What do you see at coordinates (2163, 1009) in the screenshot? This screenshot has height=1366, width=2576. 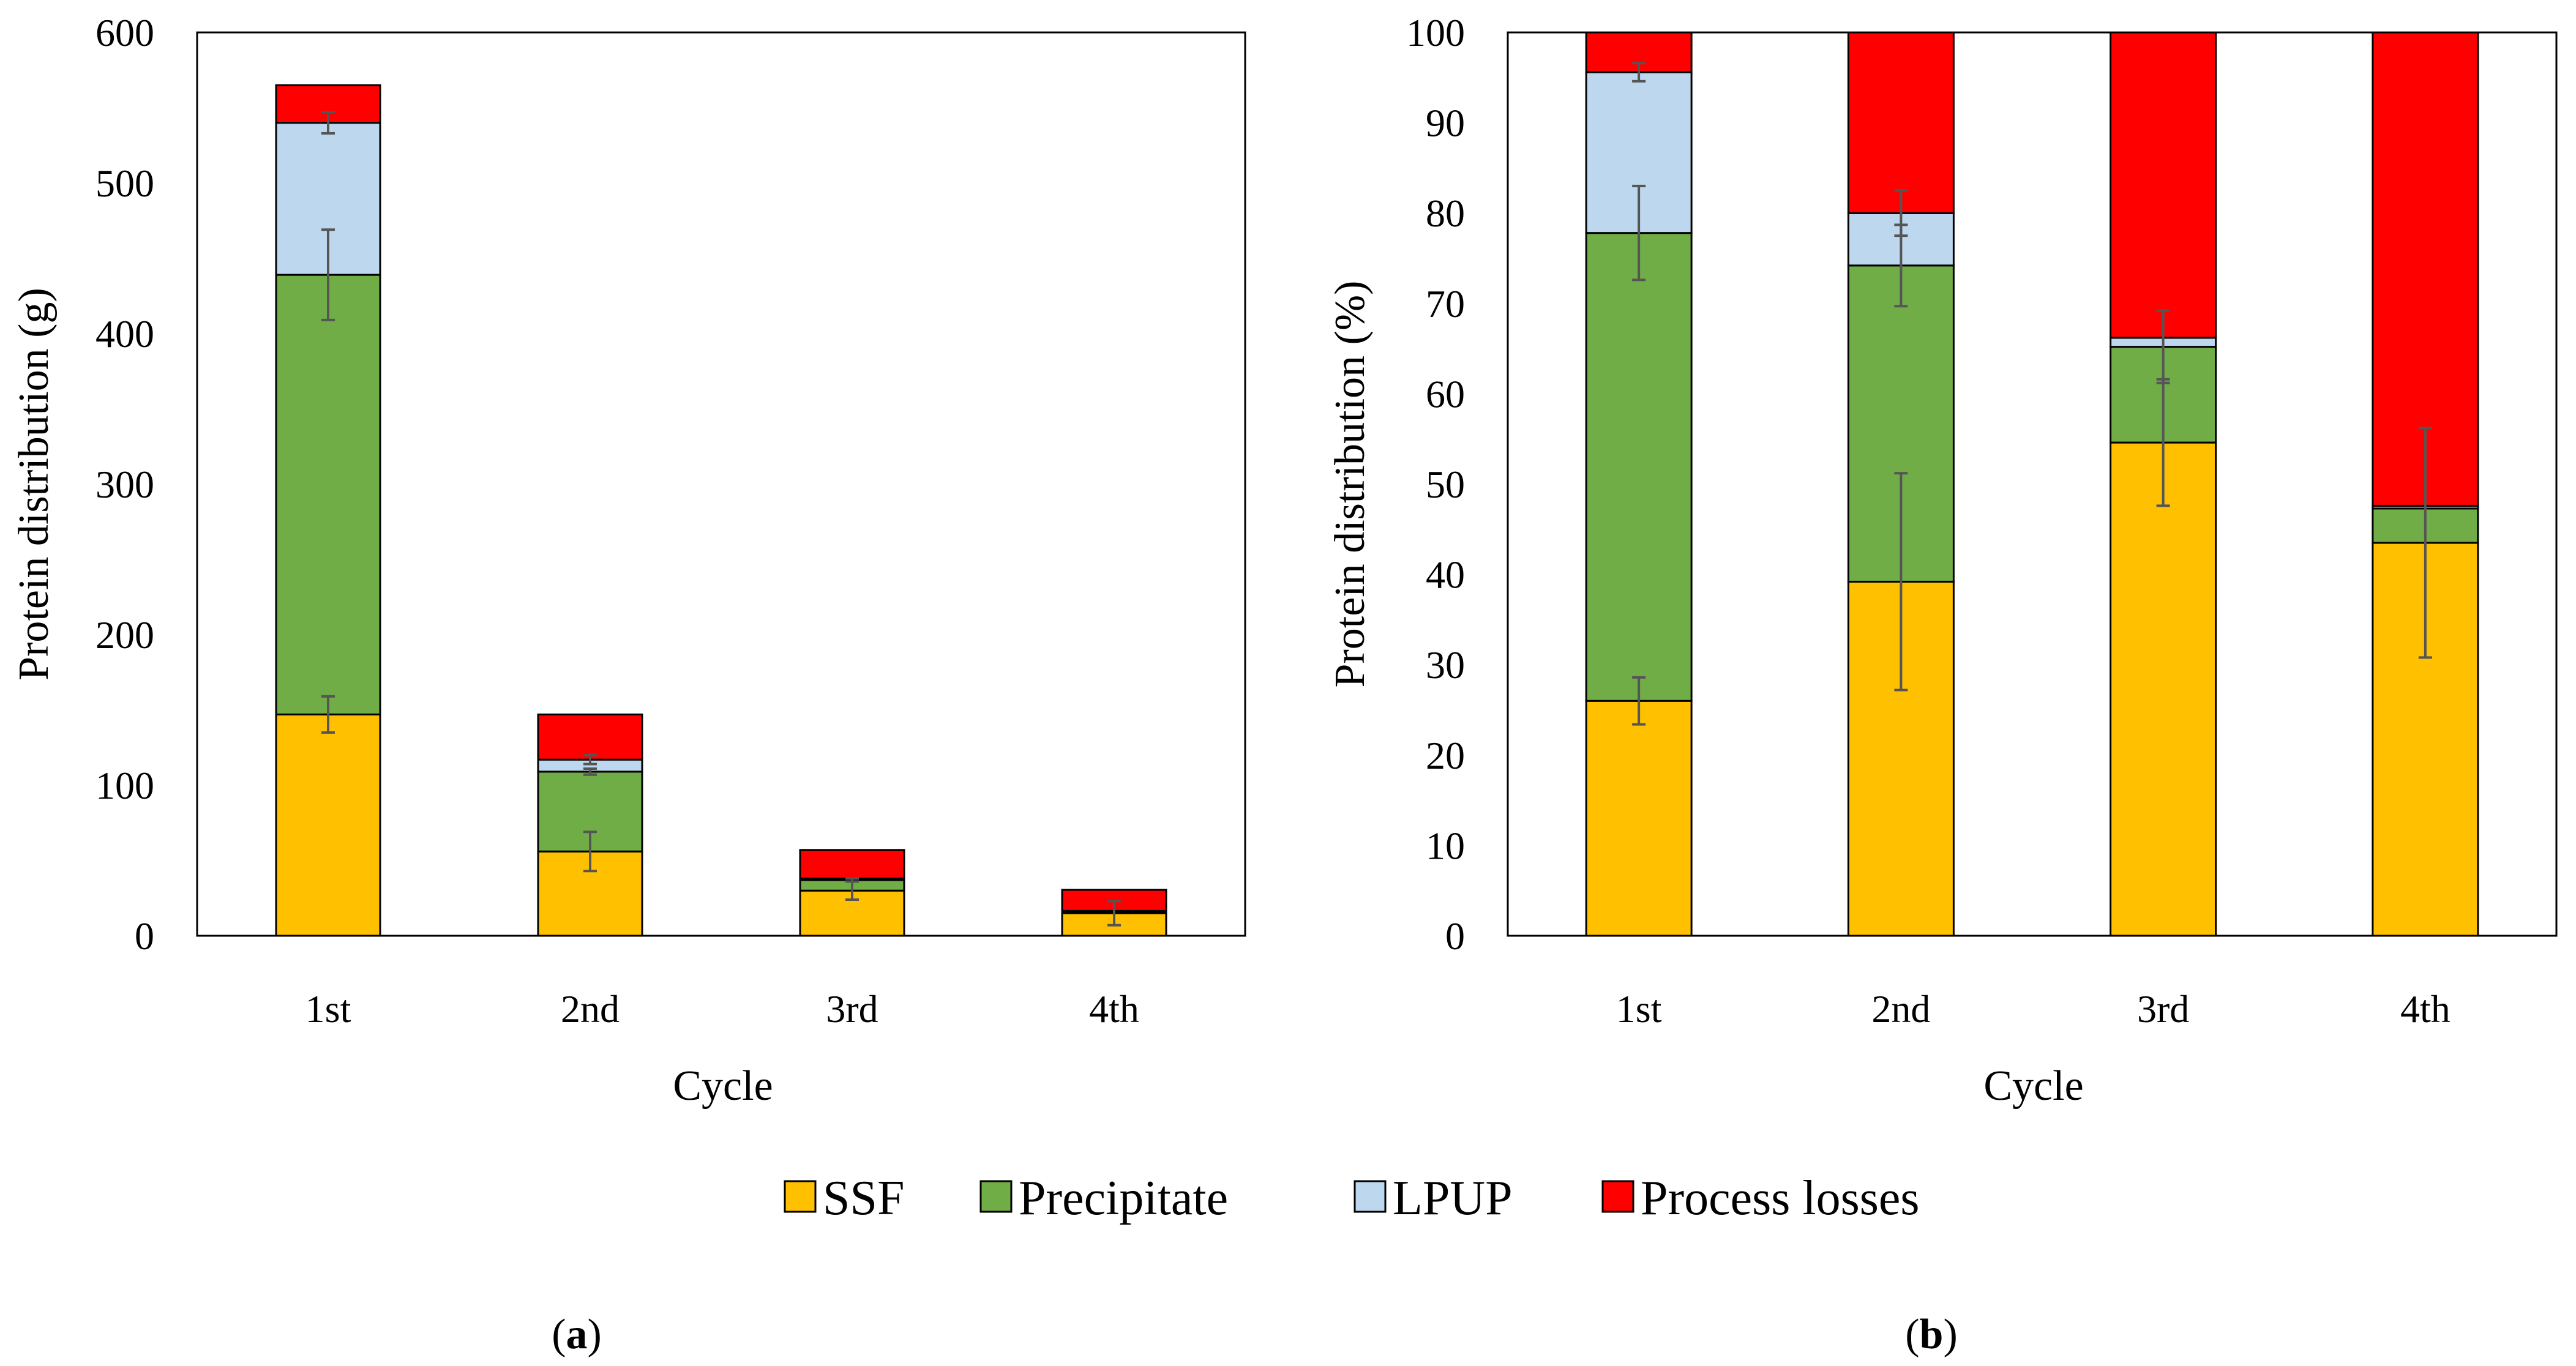 I see `chart-b-x-tick-label: 3rd` at bounding box center [2163, 1009].